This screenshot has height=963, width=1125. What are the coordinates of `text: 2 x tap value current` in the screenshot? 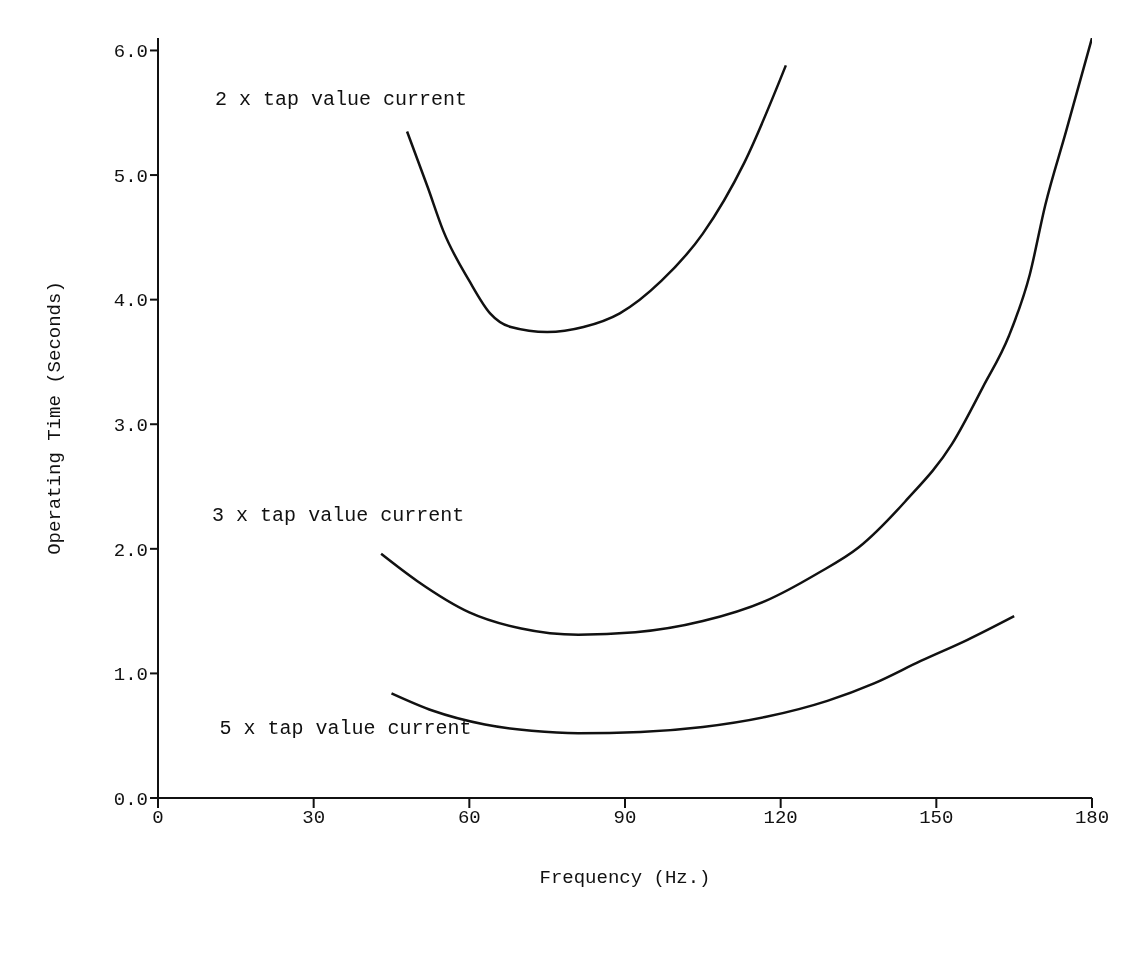 It's located at (341, 99).